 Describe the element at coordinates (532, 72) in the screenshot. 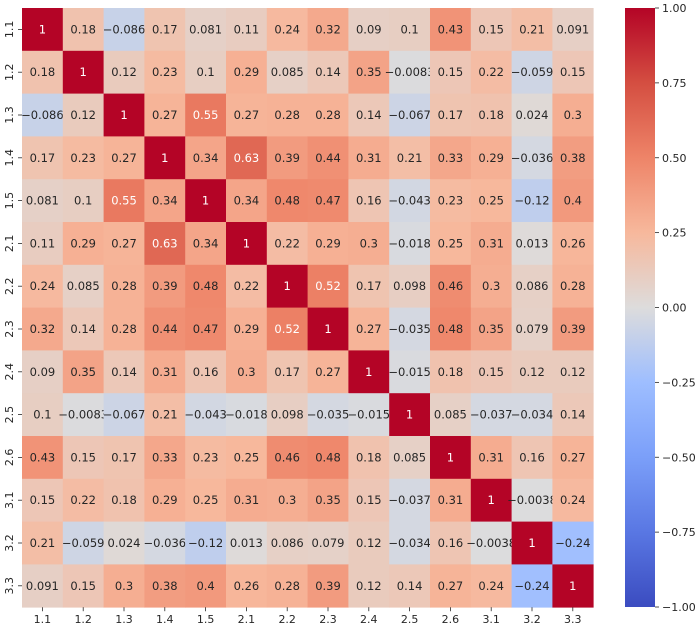

I see `cell-value-label: −0.059` at that location.